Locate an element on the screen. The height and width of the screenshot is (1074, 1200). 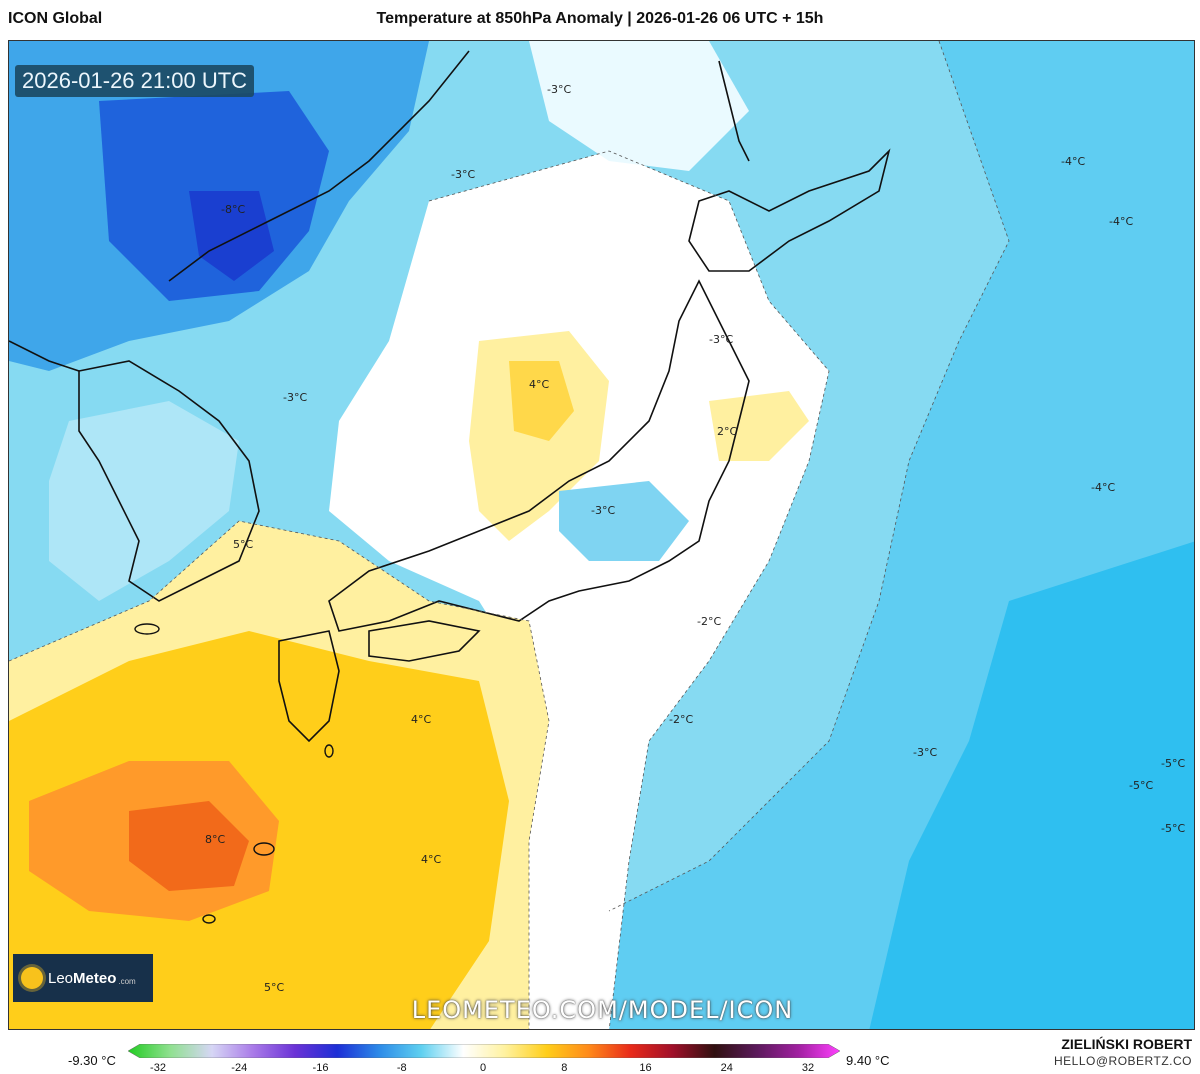
colorbar-tick-label: -24 is located at coordinates (239, 1068).